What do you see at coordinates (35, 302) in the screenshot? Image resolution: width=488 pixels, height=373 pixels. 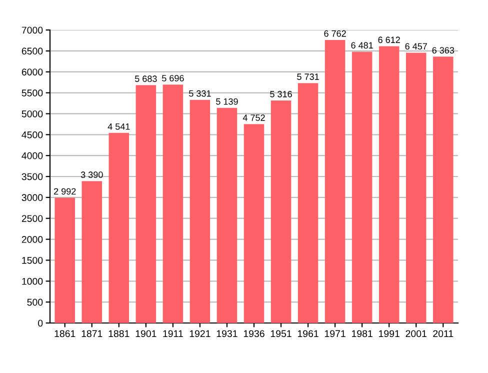 I see `y-tick-label: 500` at bounding box center [35, 302].